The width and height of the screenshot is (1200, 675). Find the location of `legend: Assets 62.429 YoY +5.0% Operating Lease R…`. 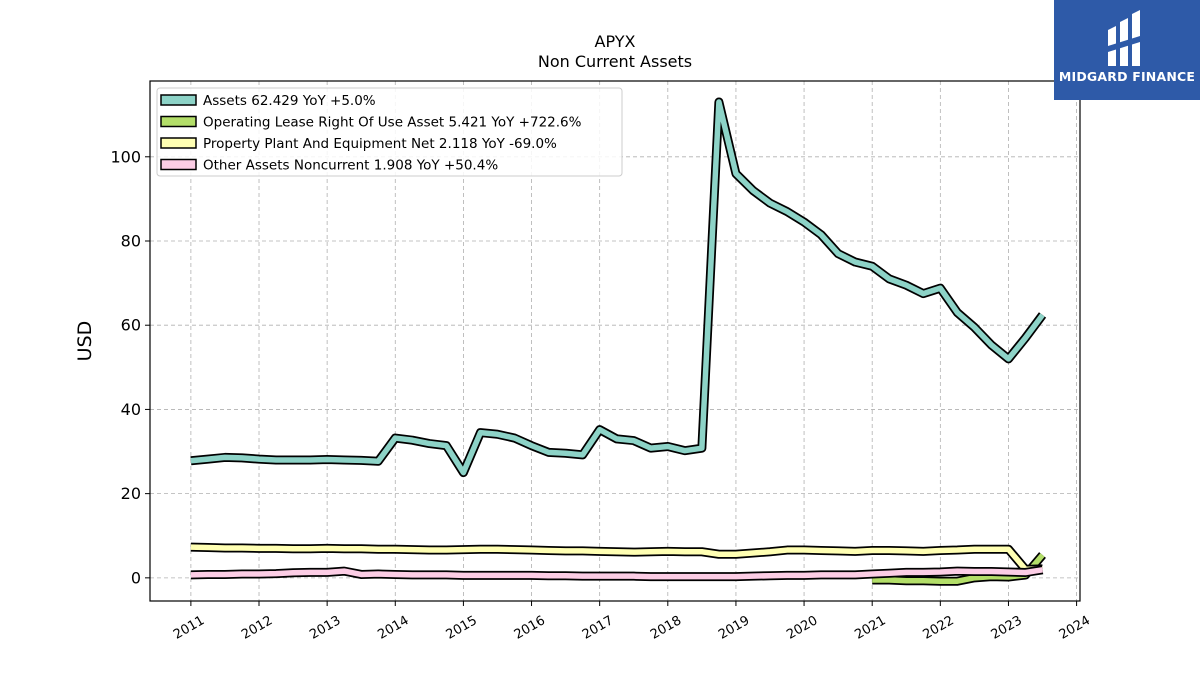

legend: Assets 62.429 YoY +5.0% Operating Lease R… is located at coordinates (389, 132).